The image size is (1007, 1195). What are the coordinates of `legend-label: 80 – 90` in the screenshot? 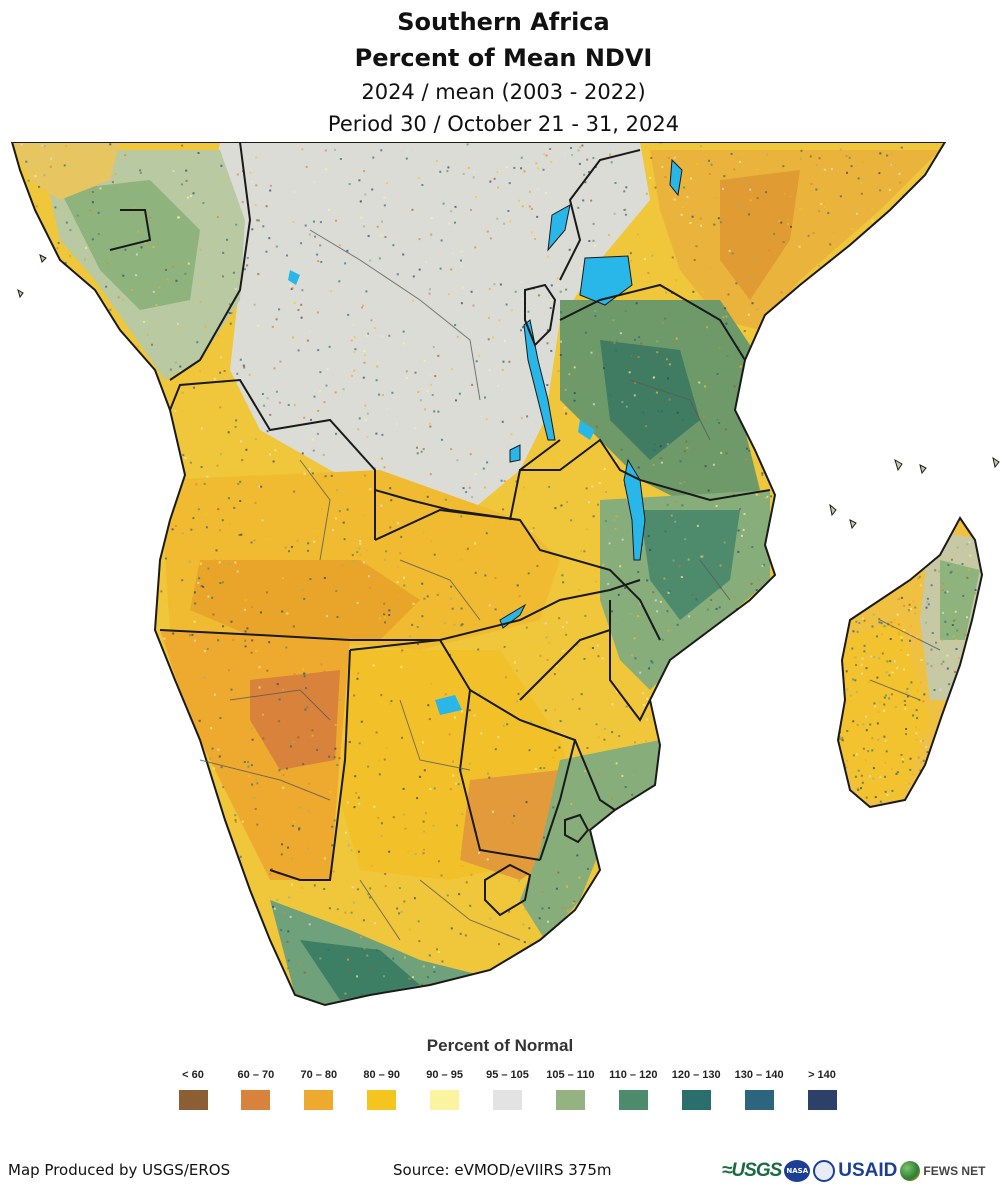 It's located at (382, 1075).